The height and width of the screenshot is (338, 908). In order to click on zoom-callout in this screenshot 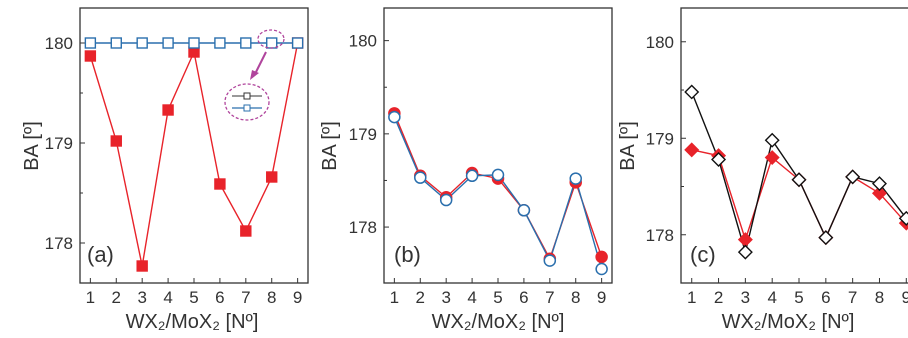, I will do `click(254, 75)`.